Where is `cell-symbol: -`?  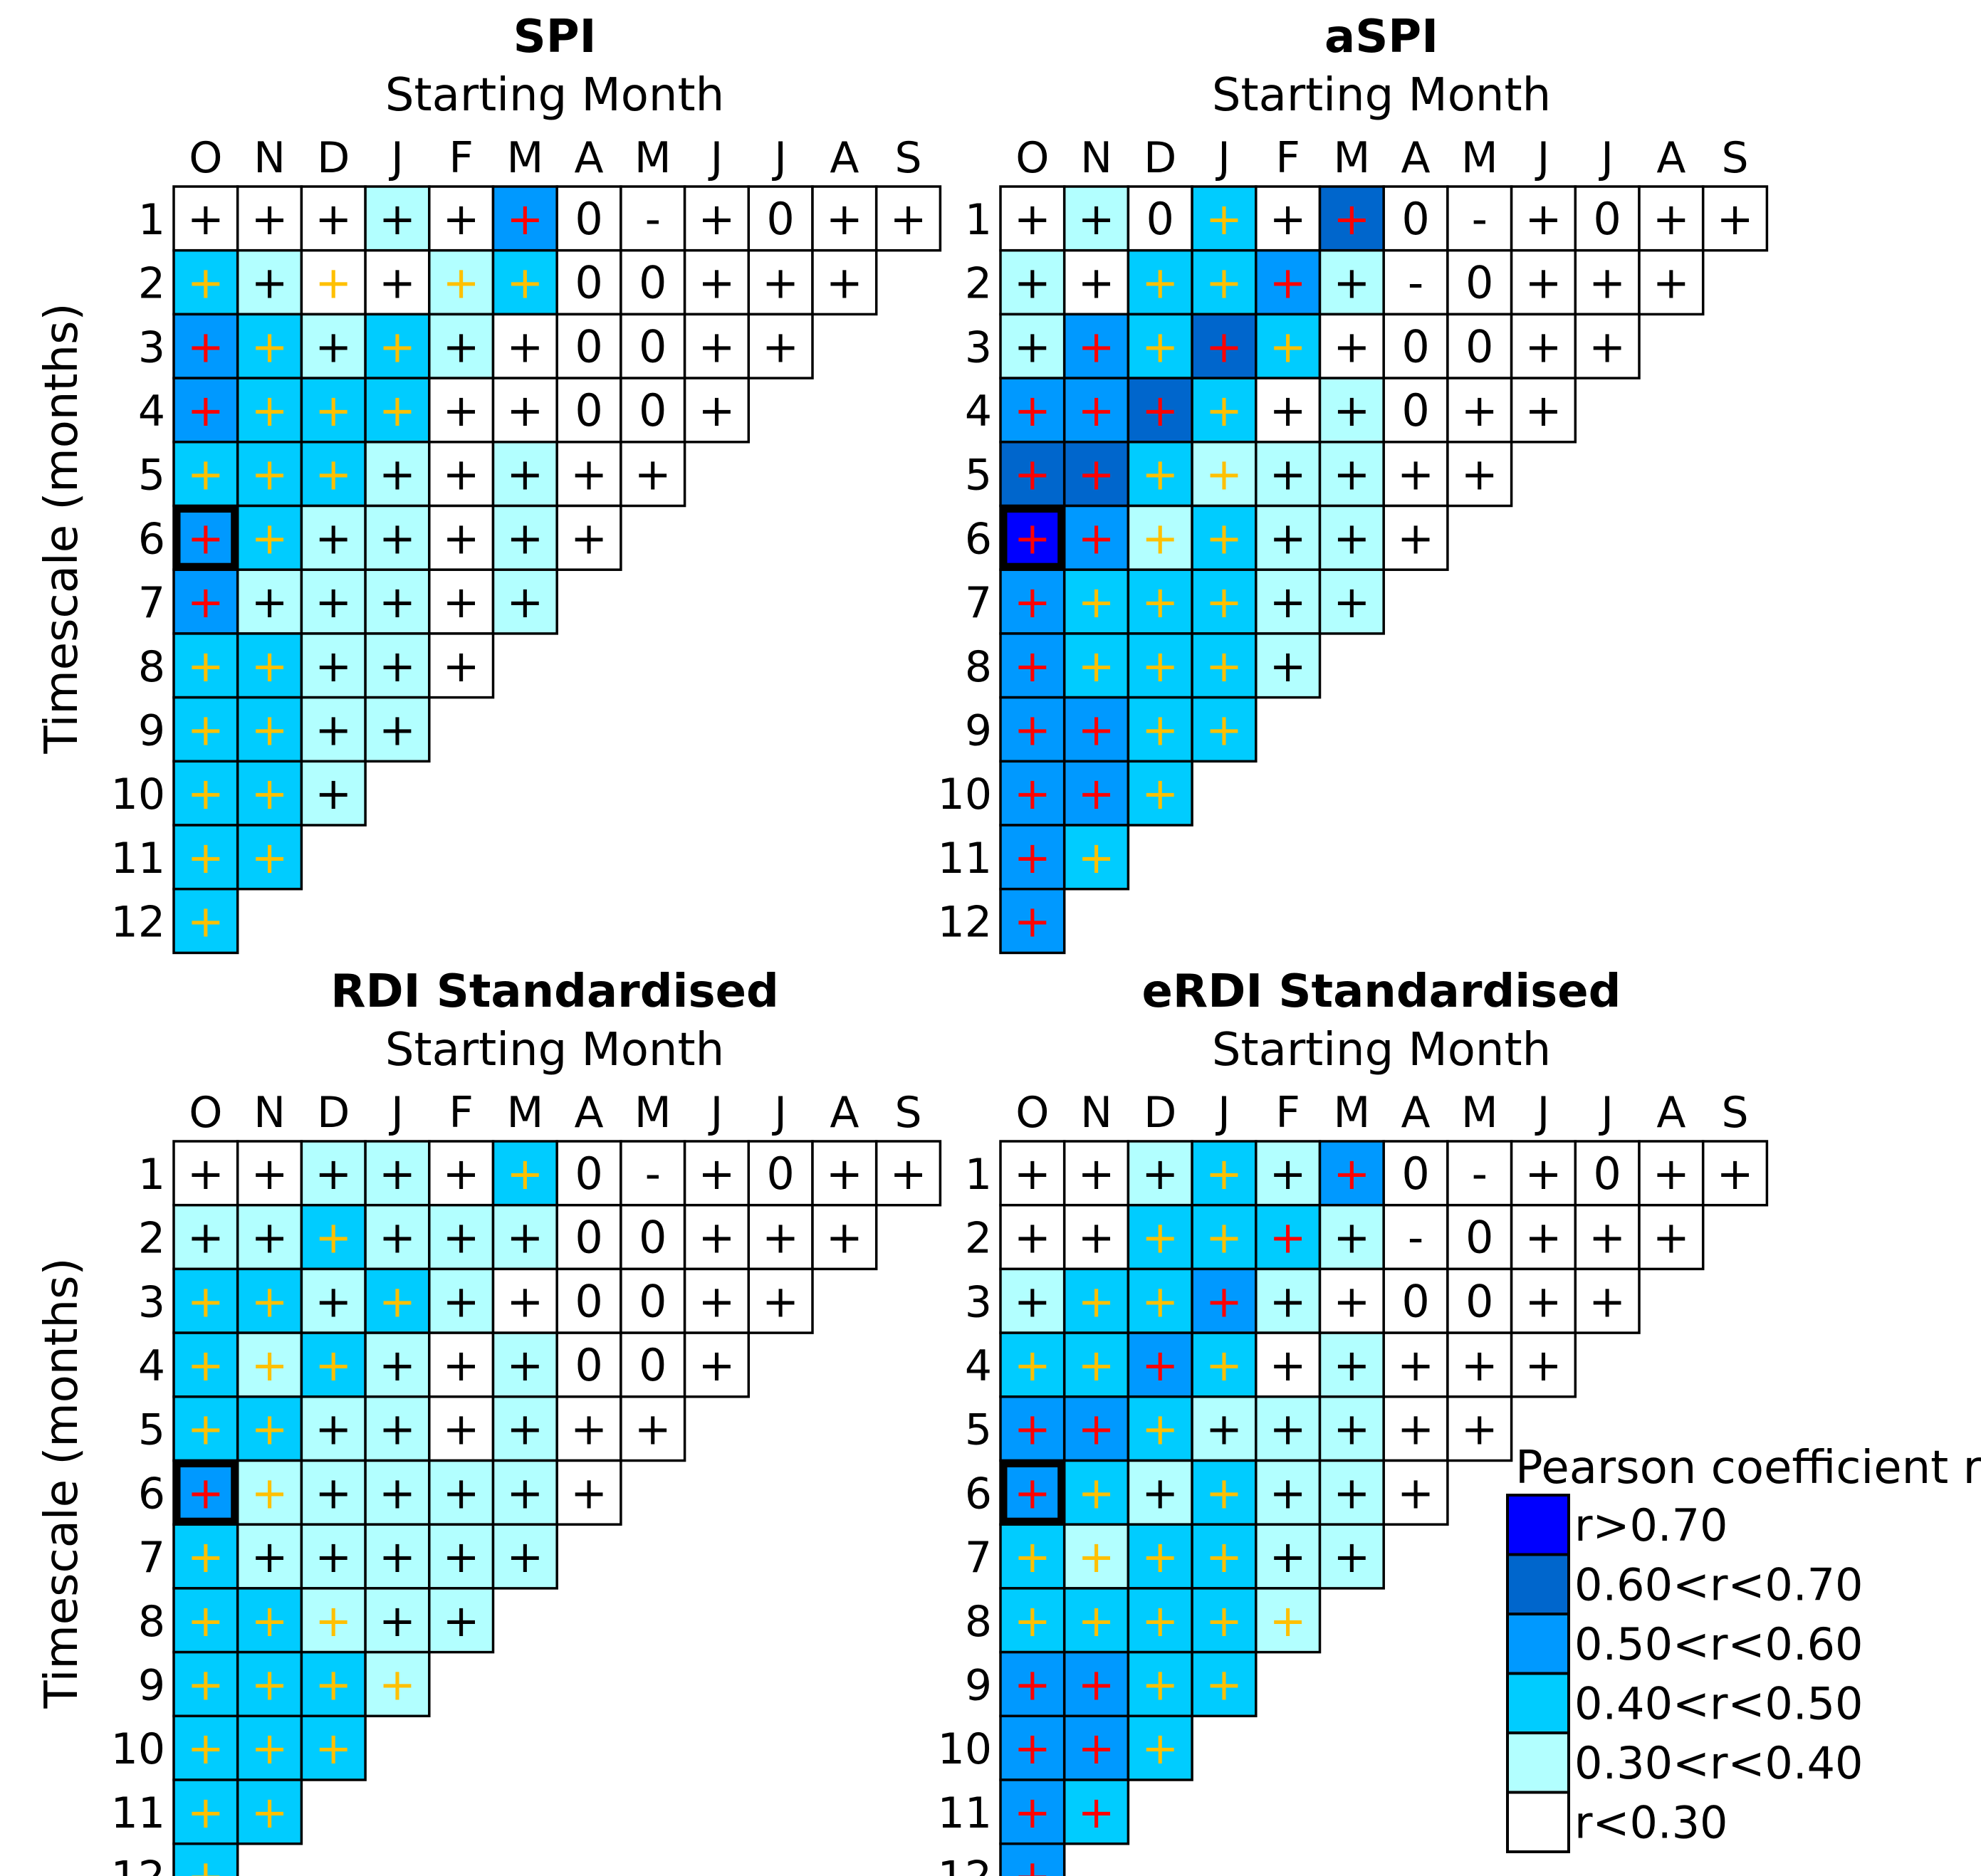 cell-symbol: - is located at coordinates (1480, 219).